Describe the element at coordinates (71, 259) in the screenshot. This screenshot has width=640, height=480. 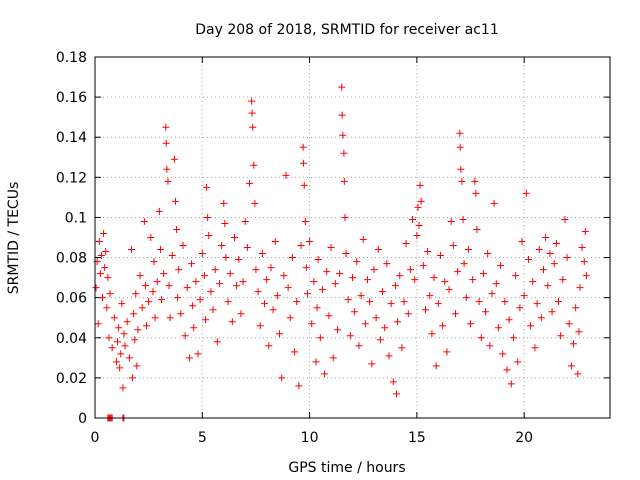
I see `y-tick-label: 0.08` at that location.